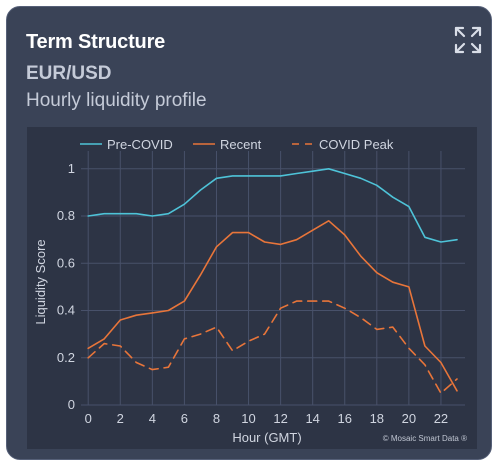 This screenshot has height=468, width=500. What do you see at coordinates (280, 418) in the screenshot?
I see `x-tick-label: 12` at bounding box center [280, 418].